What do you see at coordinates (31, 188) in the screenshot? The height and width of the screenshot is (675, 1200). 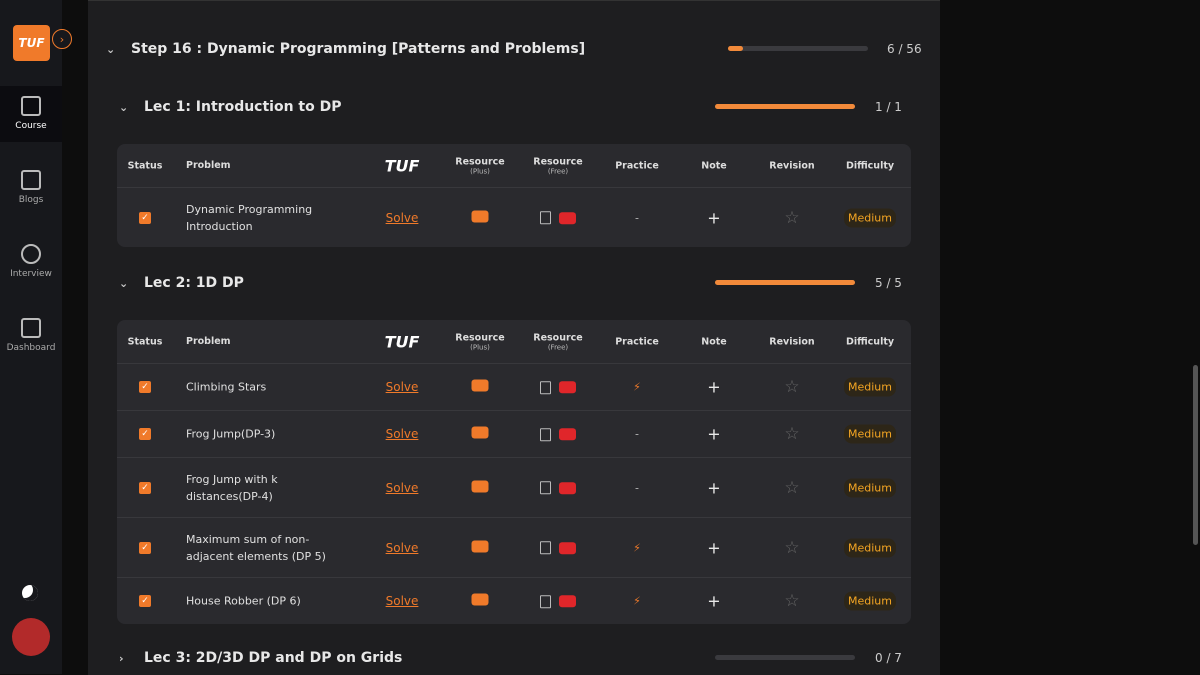 I see `nav-blogs: Blogs` at bounding box center [31, 188].